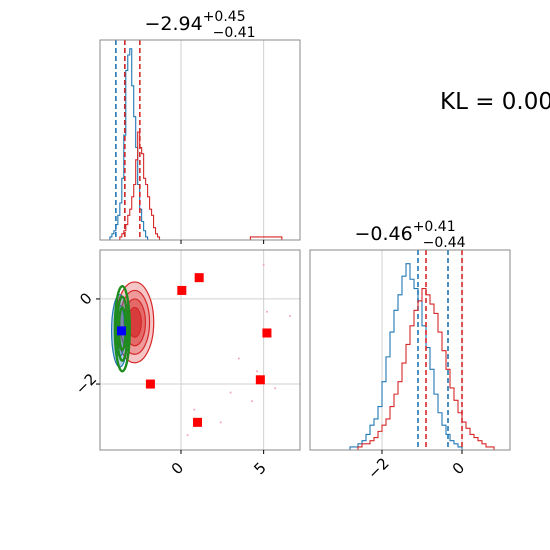 This screenshot has height=550, width=550. What do you see at coordinates (86, 384) in the screenshot?
I see `scatter-y-tick-label: −2` at bounding box center [86, 384].